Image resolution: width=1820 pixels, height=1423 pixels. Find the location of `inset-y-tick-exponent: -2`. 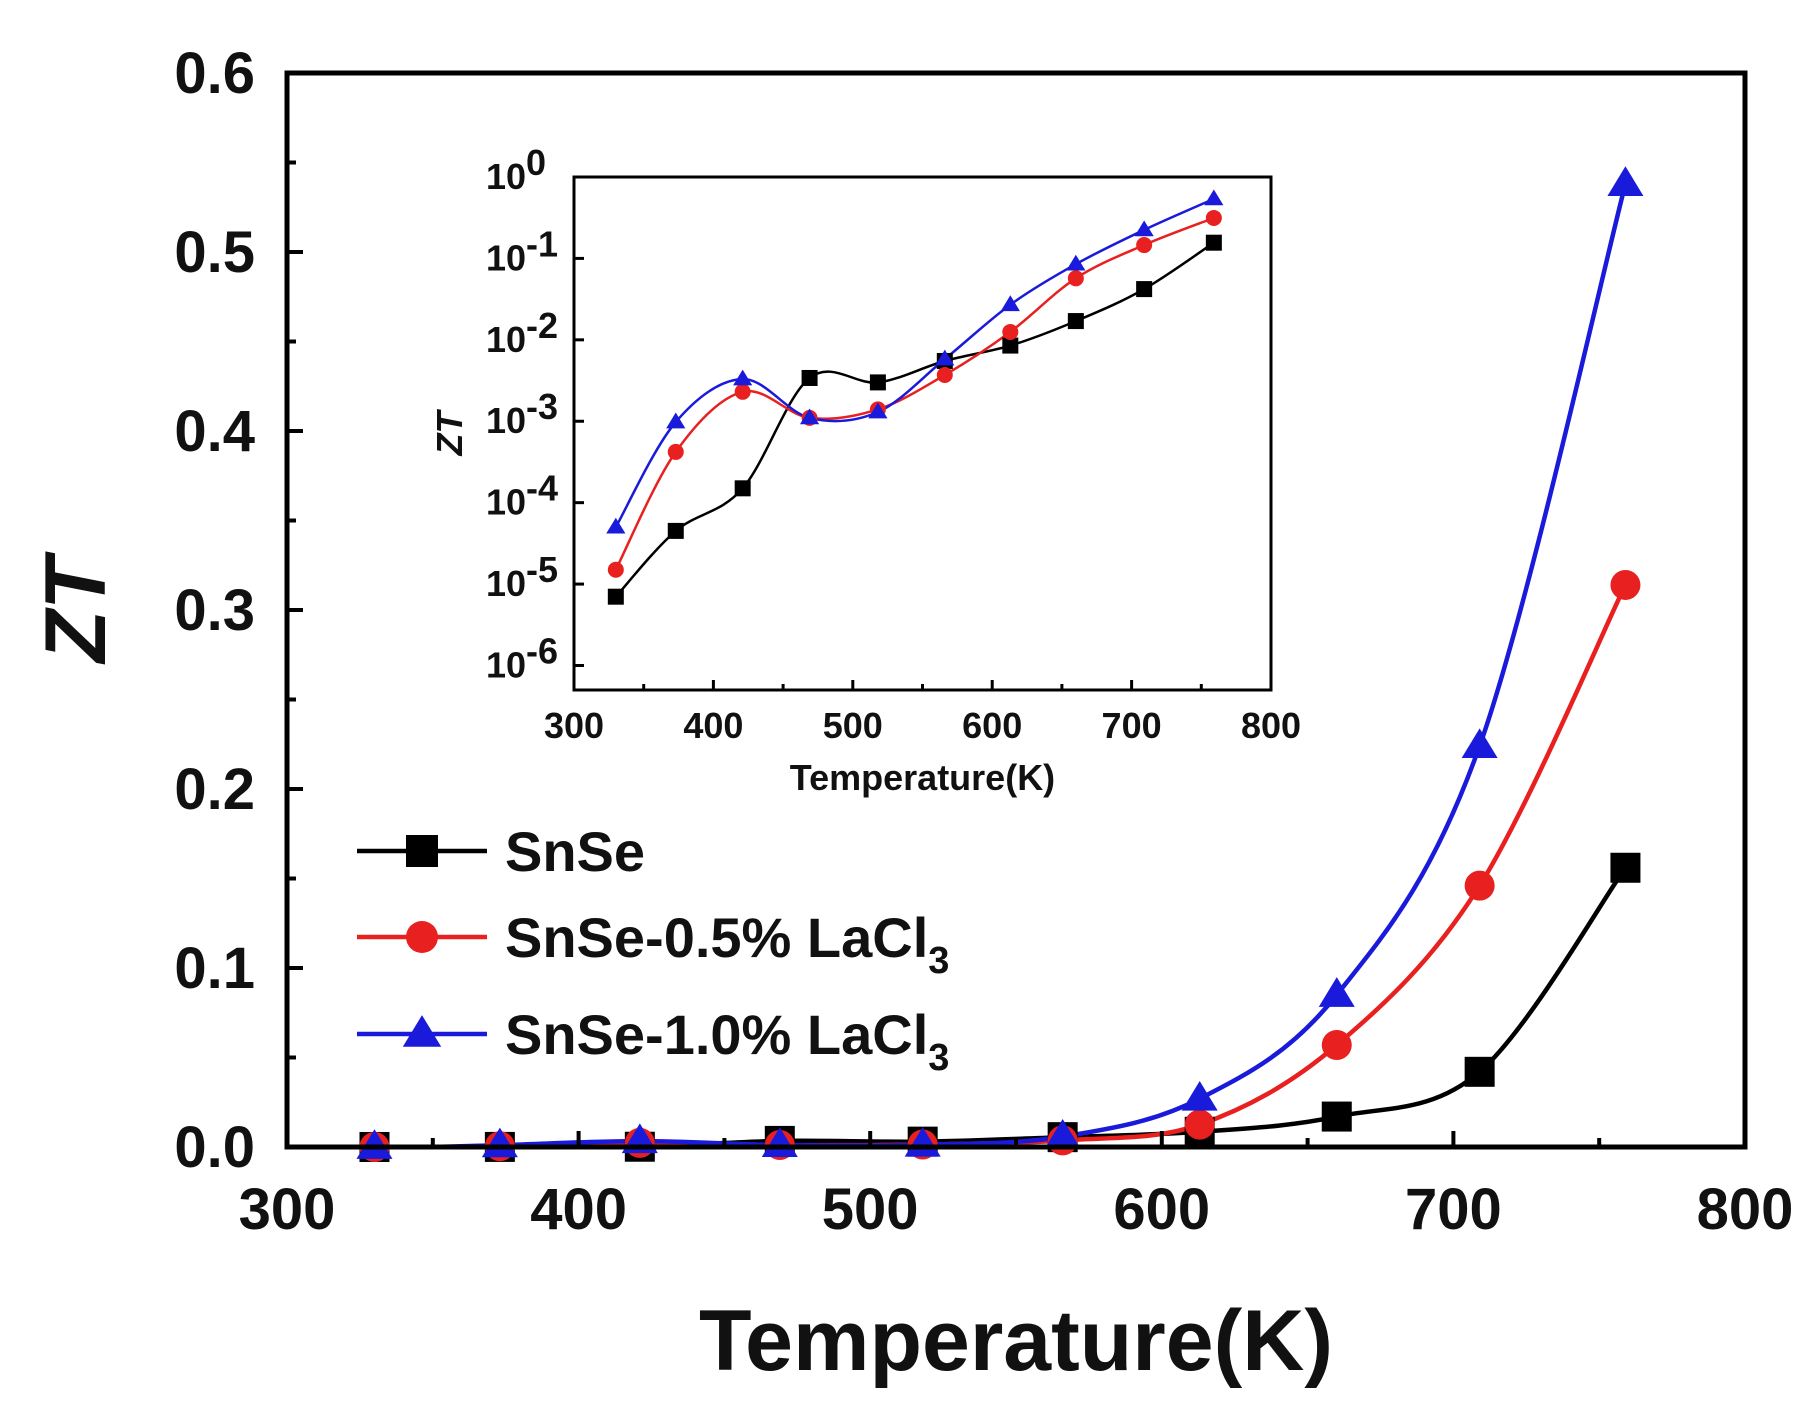

inset-y-tick-exponent: -2 is located at coordinates (542, 325).